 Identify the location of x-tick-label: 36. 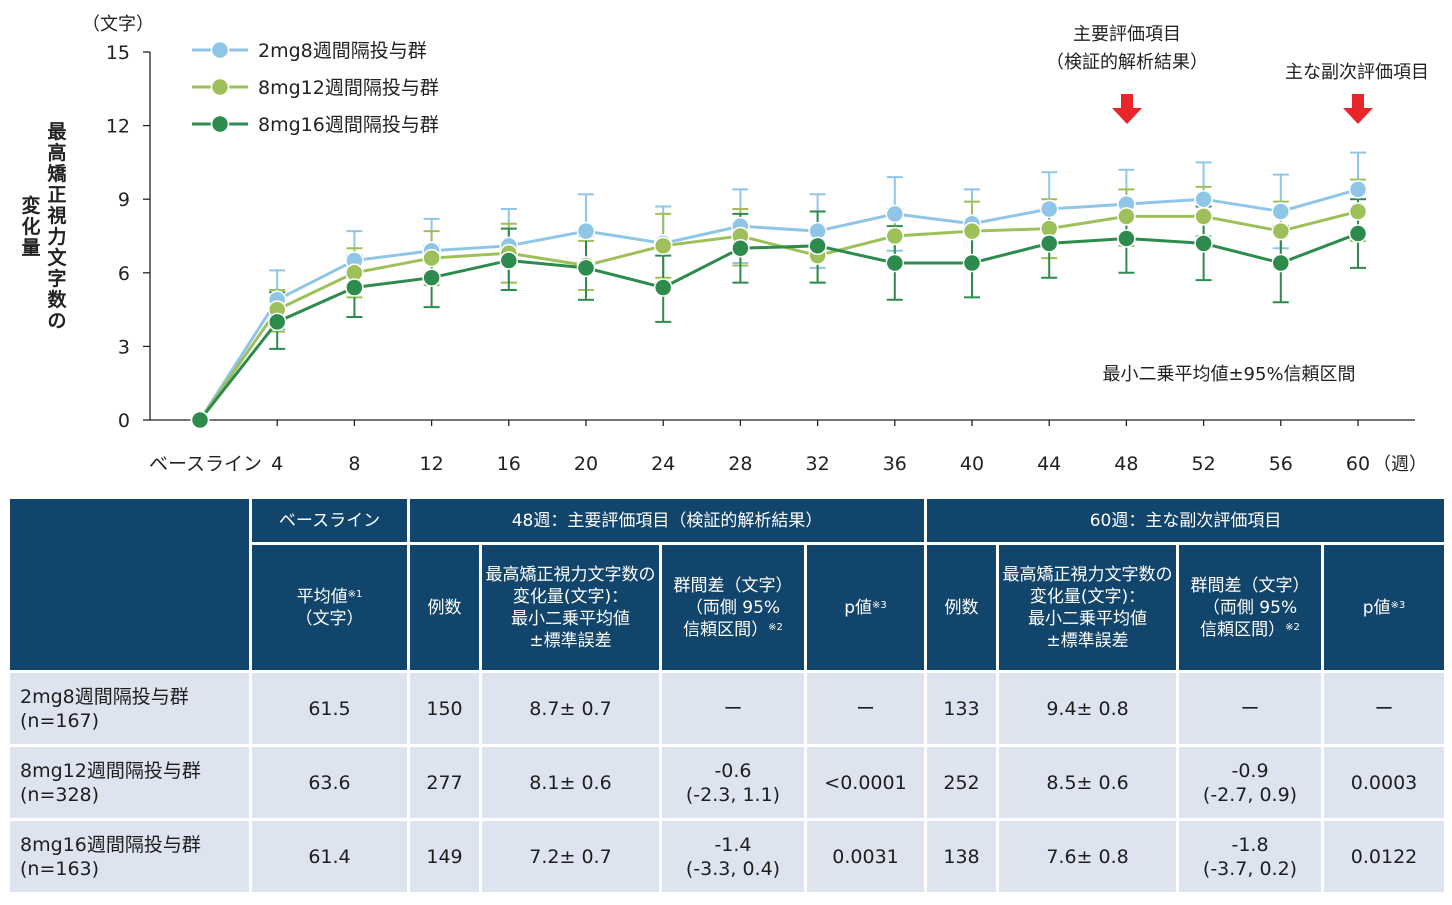
(895, 464).